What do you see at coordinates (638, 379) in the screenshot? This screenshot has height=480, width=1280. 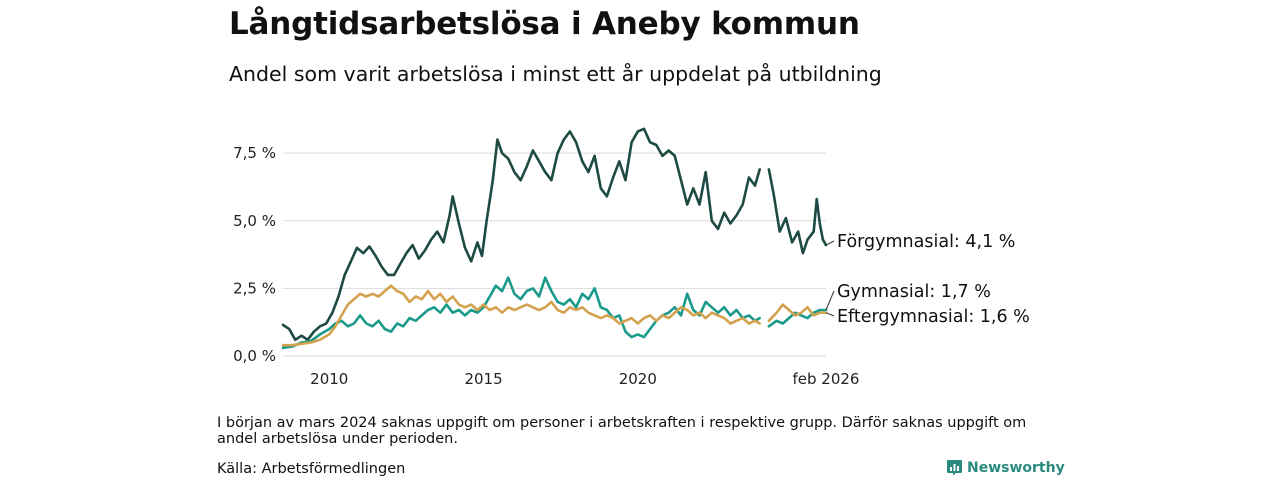 I see `x-tick-label: 2020` at bounding box center [638, 379].